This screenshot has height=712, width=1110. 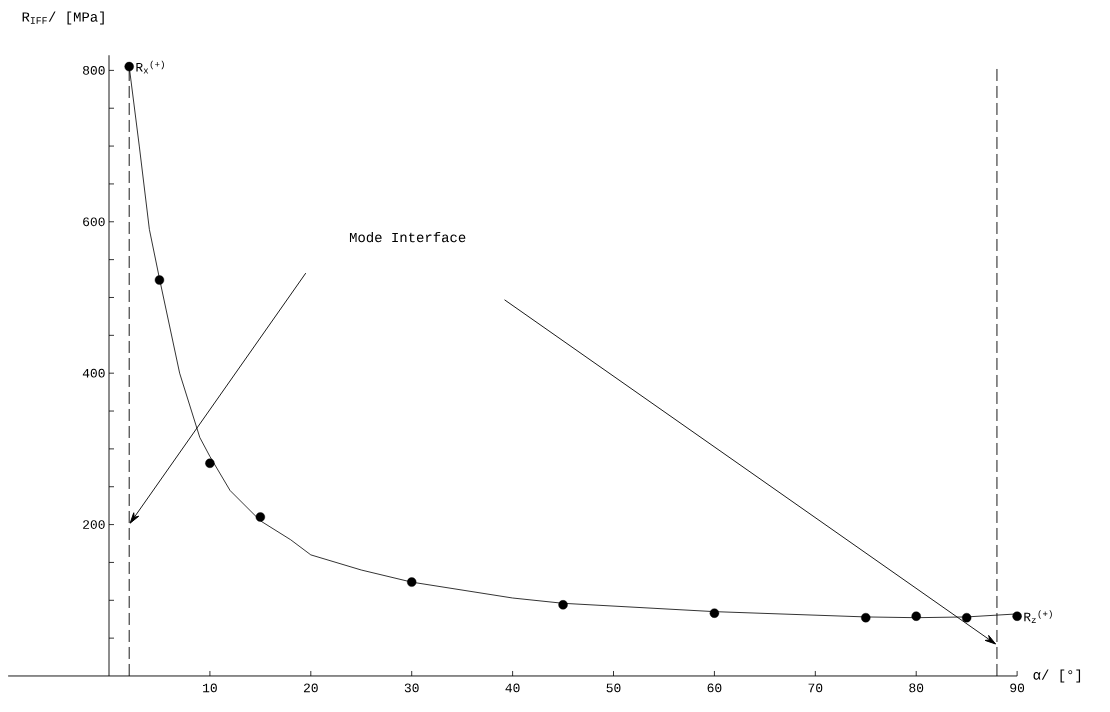 What do you see at coordinates (512, 688) in the screenshot?
I see `x-tick-label: 40` at bounding box center [512, 688].